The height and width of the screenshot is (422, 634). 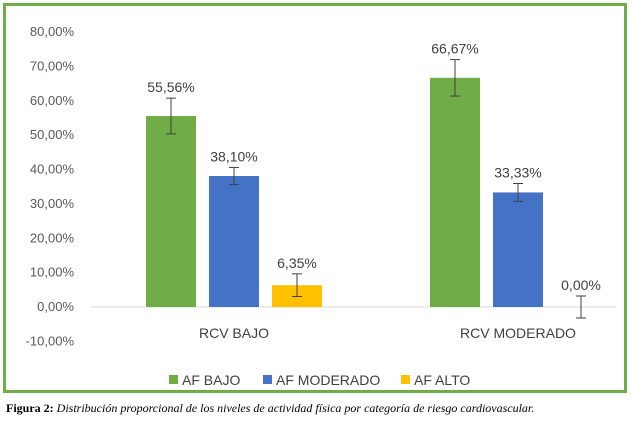 I want to click on y-tick-label: 50,00%, so click(x=52, y=134).